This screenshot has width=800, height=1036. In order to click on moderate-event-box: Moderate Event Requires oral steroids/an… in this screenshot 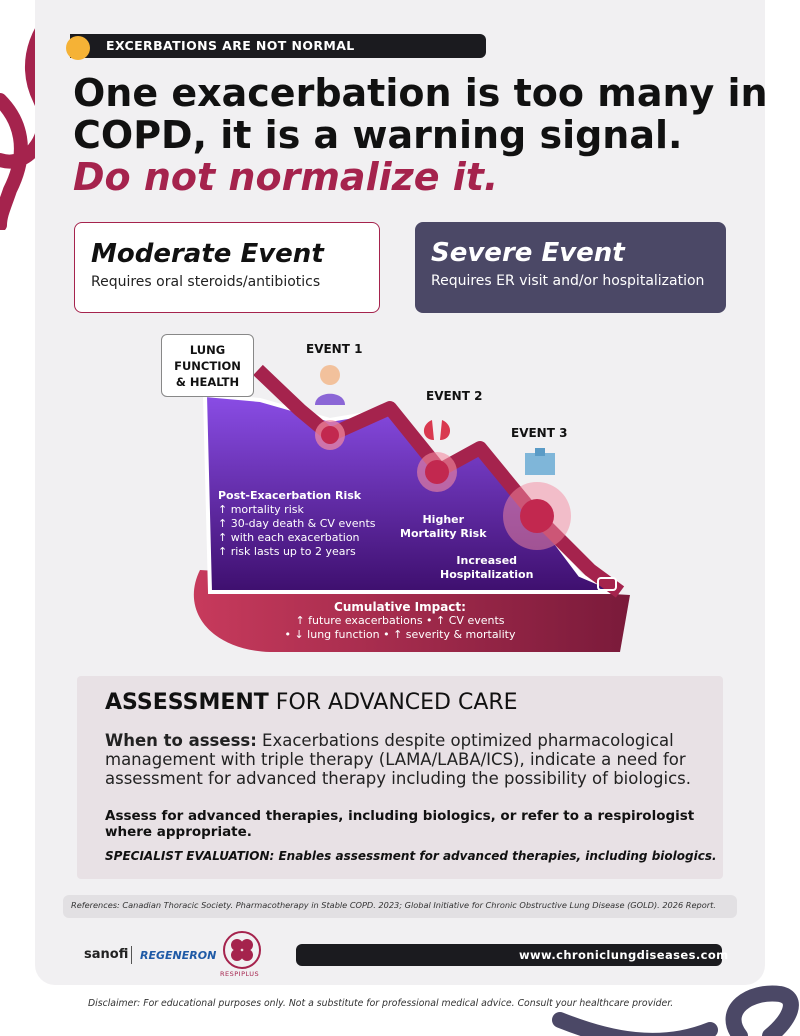, I will do `click(227, 267)`.